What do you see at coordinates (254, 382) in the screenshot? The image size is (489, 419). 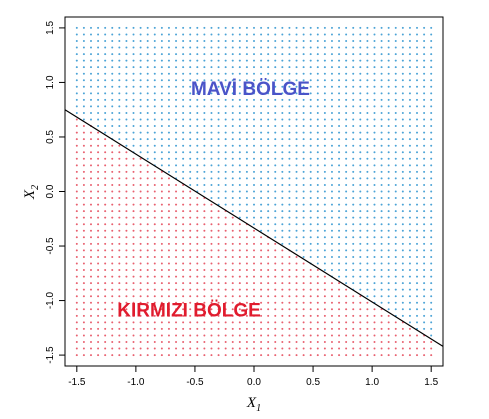 I see `x-tick-label: 0.0` at bounding box center [254, 382].